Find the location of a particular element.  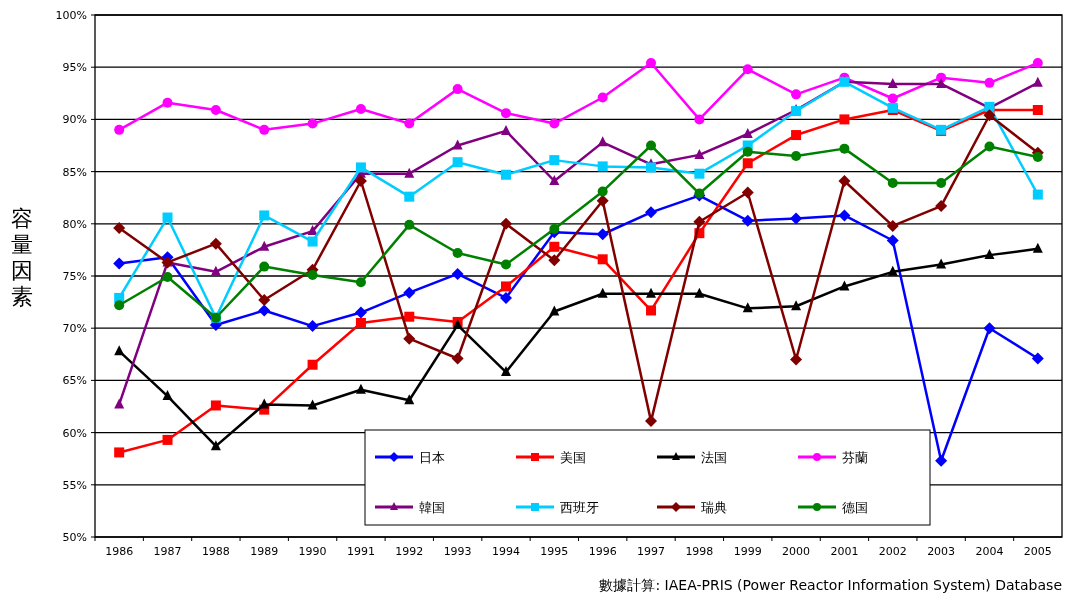

x-tick-label: 1990 is located at coordinates (312, 551).